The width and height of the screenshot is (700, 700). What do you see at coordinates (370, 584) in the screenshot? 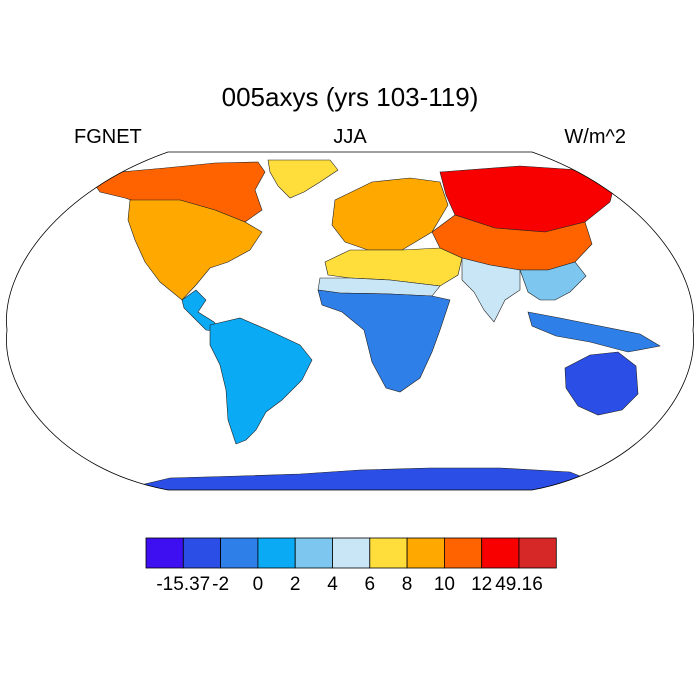
I see `colorbar-tick-label: 6` at bounding box center [370, 584].